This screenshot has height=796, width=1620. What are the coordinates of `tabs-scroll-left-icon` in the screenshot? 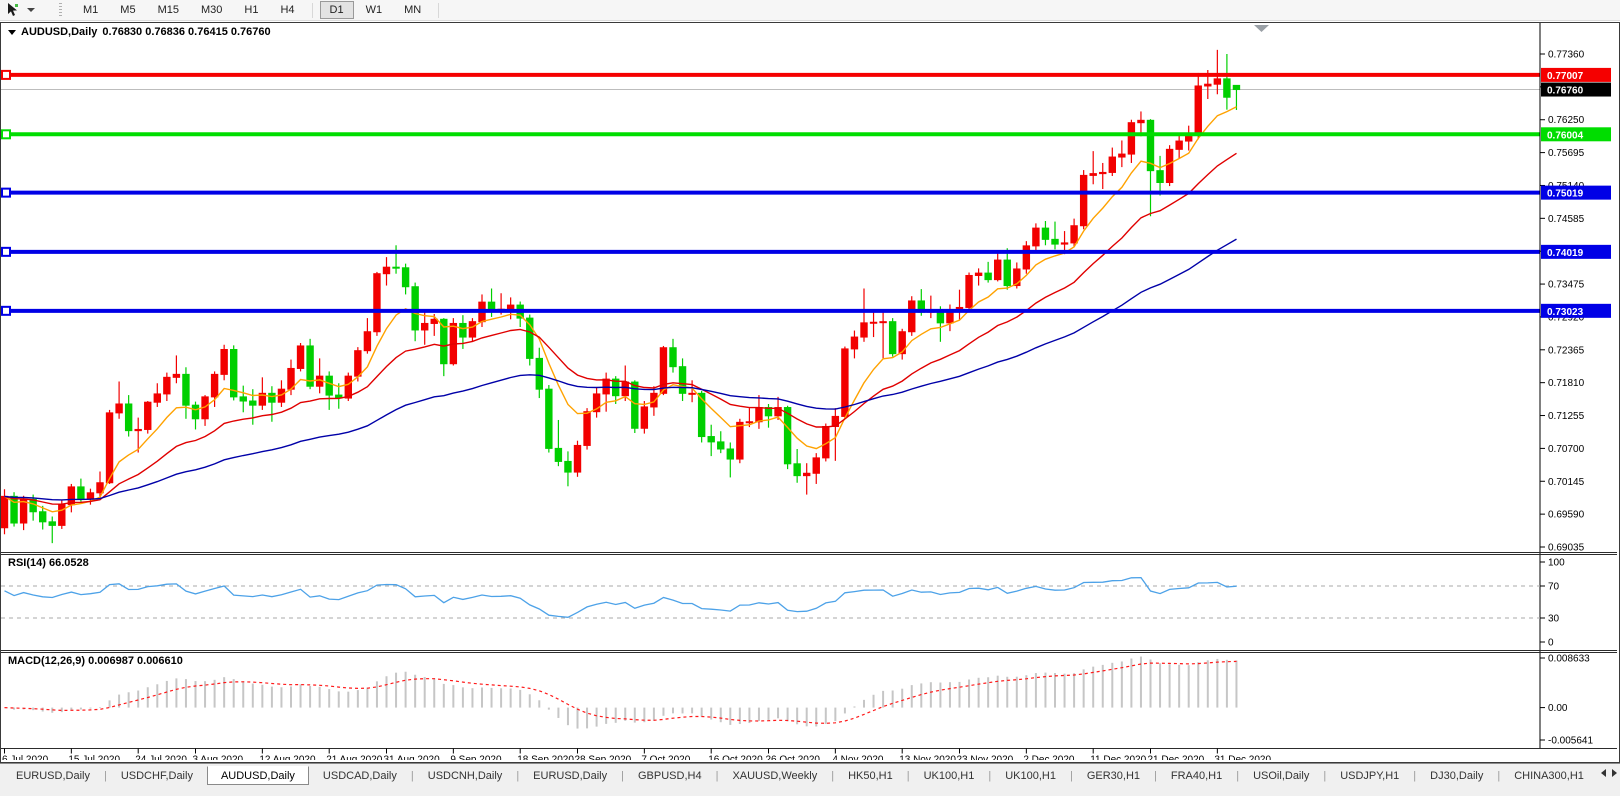 It's located at (1603, 773).